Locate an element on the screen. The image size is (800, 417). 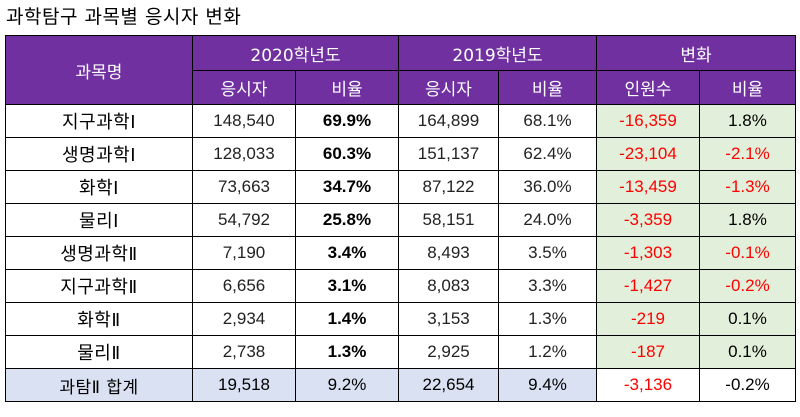
change-headcount-cell: -1,303 is located at coordinates (648, 253).